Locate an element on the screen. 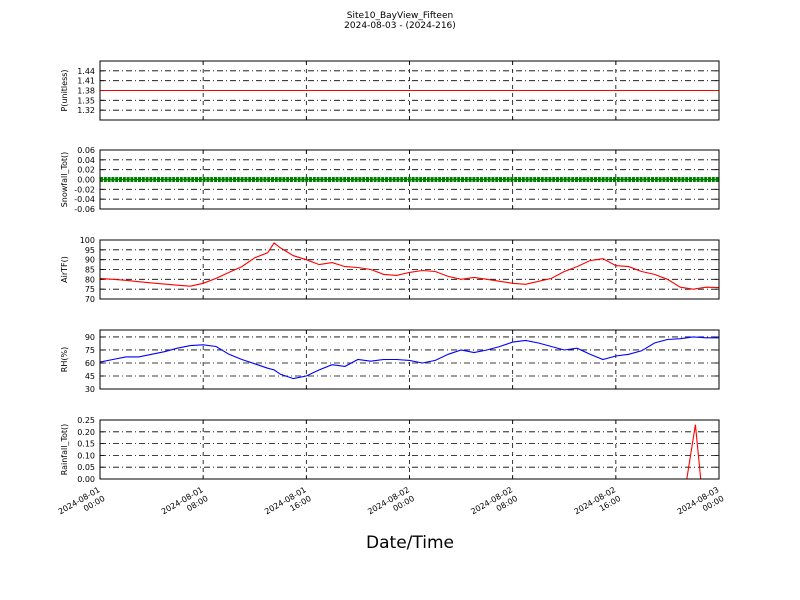 This screenshot has width=800, height=600. x-axis-label: Date/Time is located at coordinates (410, 543).